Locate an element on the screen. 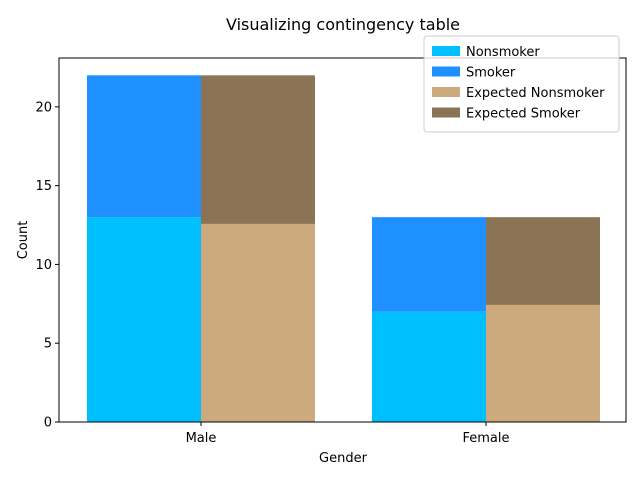  legend-label-expected-smoker: Expected Smoker is located at coordinates (523, 114).